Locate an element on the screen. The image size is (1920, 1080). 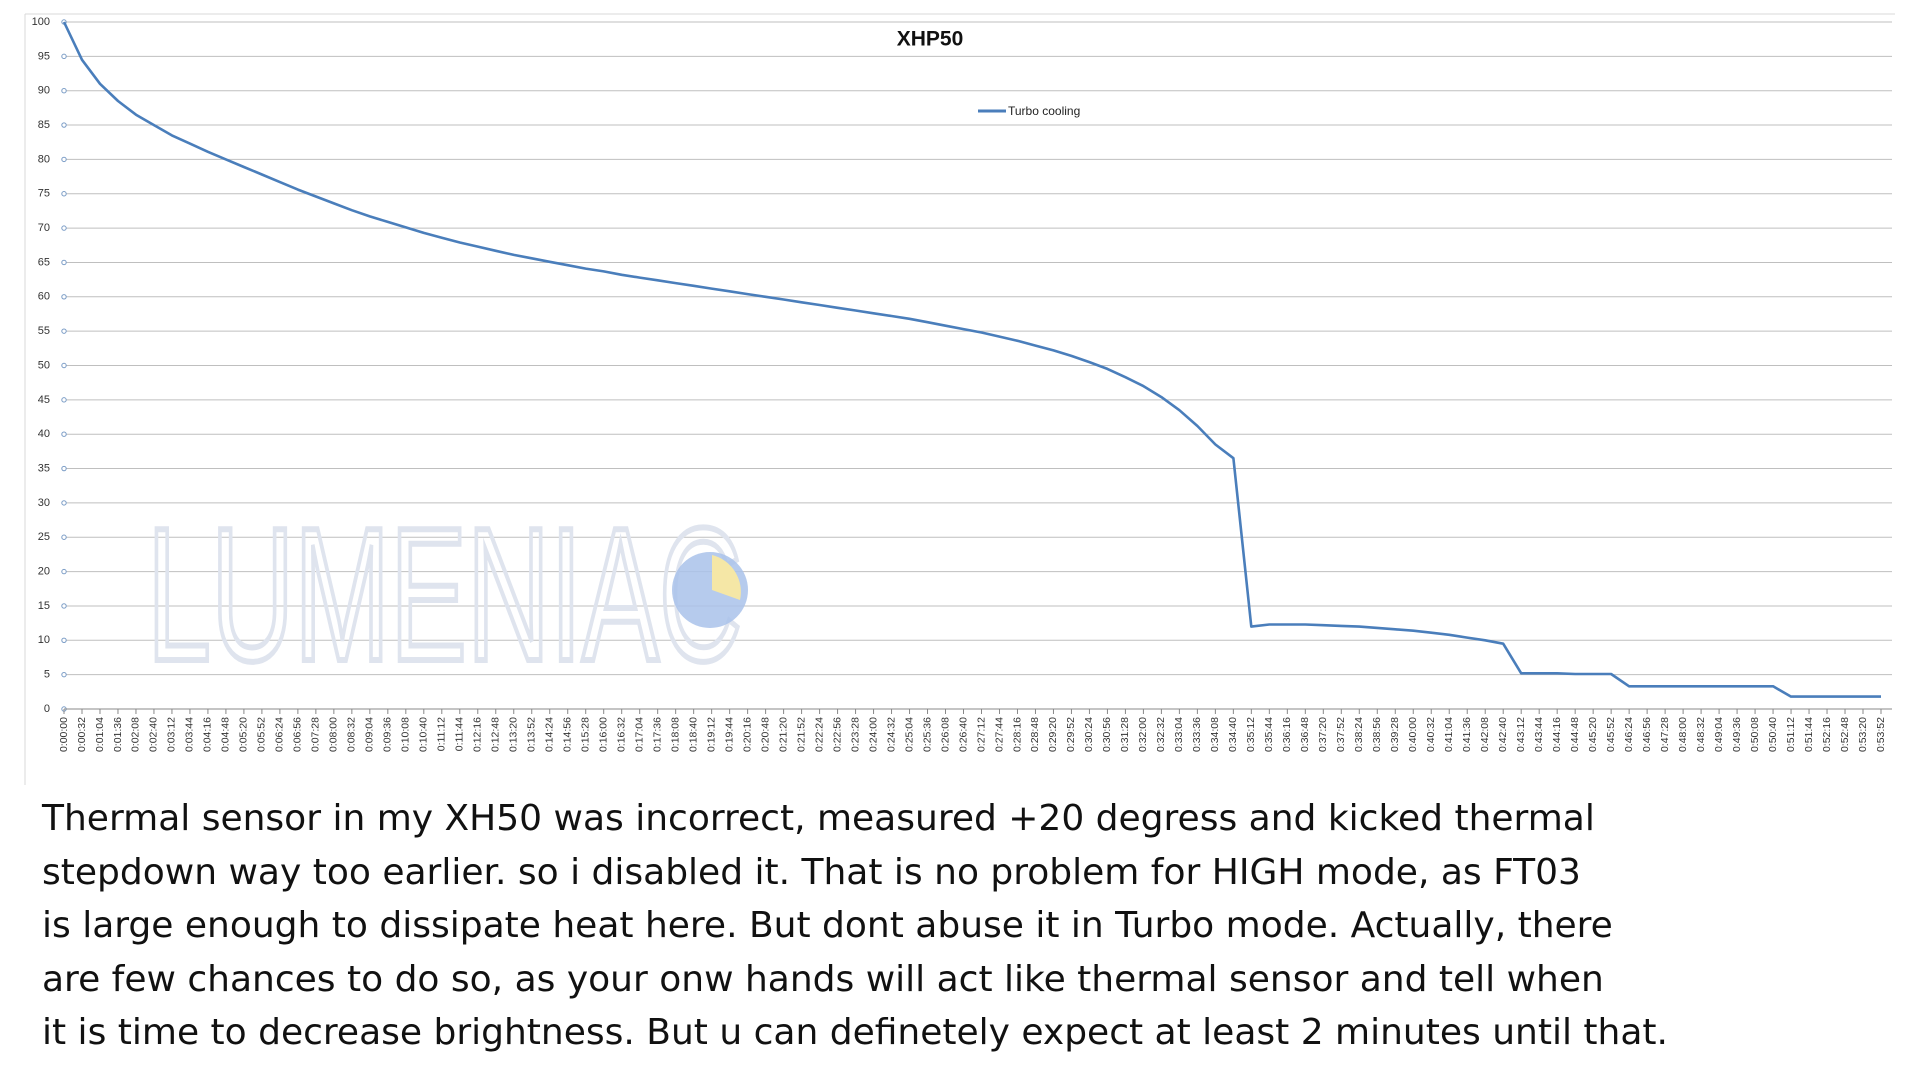
y-tick-label: 95 is located at coordinates (44, 56).